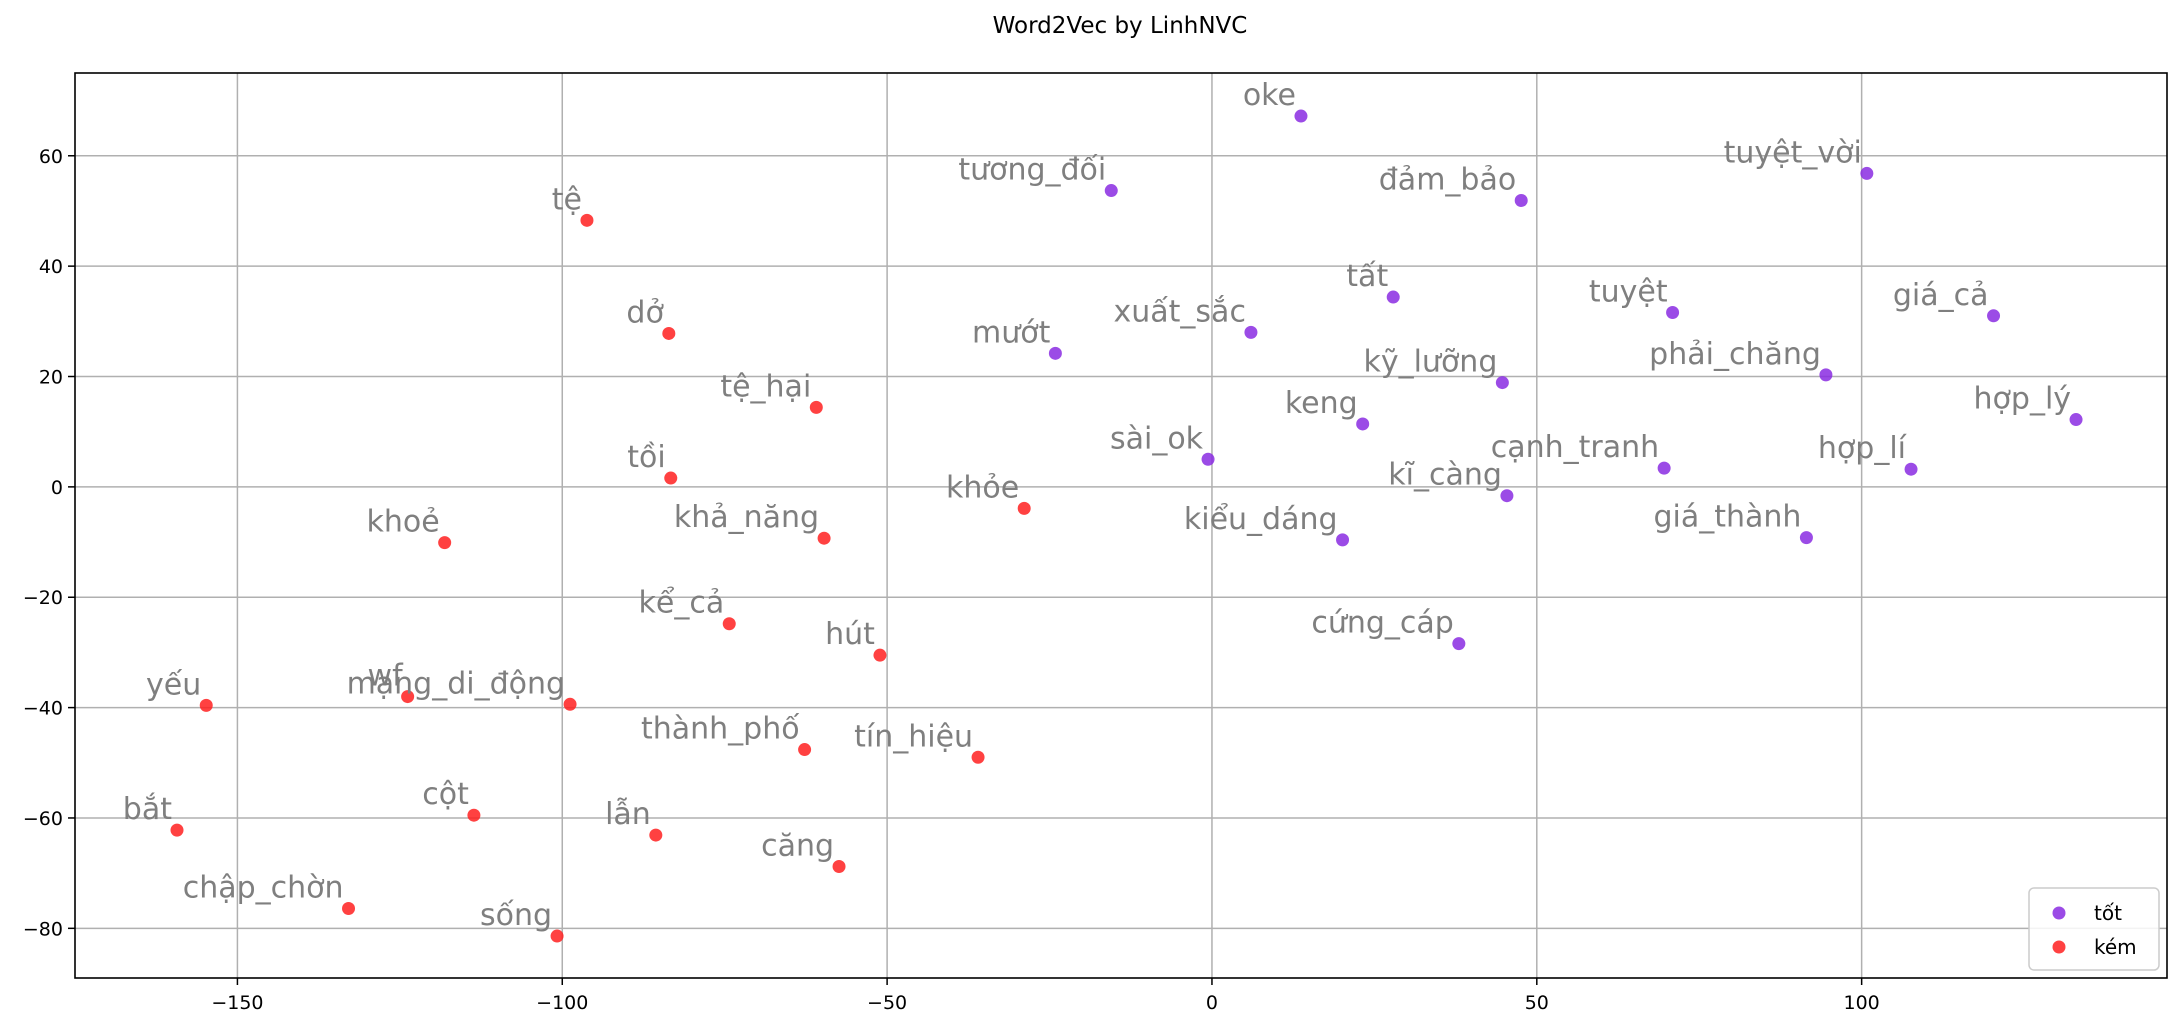  What do you see at coordinates (1862, 1003) in the screenshot?
I see `x-tick-label: 100` at bounding box center [1862, 1003].